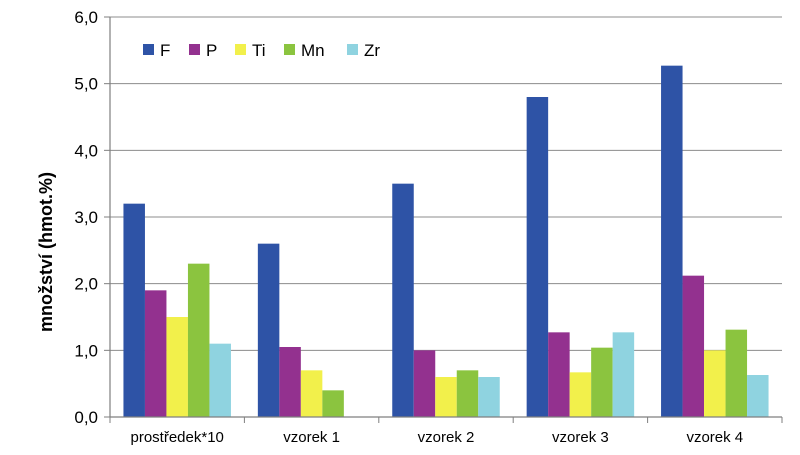 This screenshot has height=455, width=800. What do you see at coordinates (240, 49) in the screenshot?
I see `legend-swatch-ti` at bounding box center [240, 49].